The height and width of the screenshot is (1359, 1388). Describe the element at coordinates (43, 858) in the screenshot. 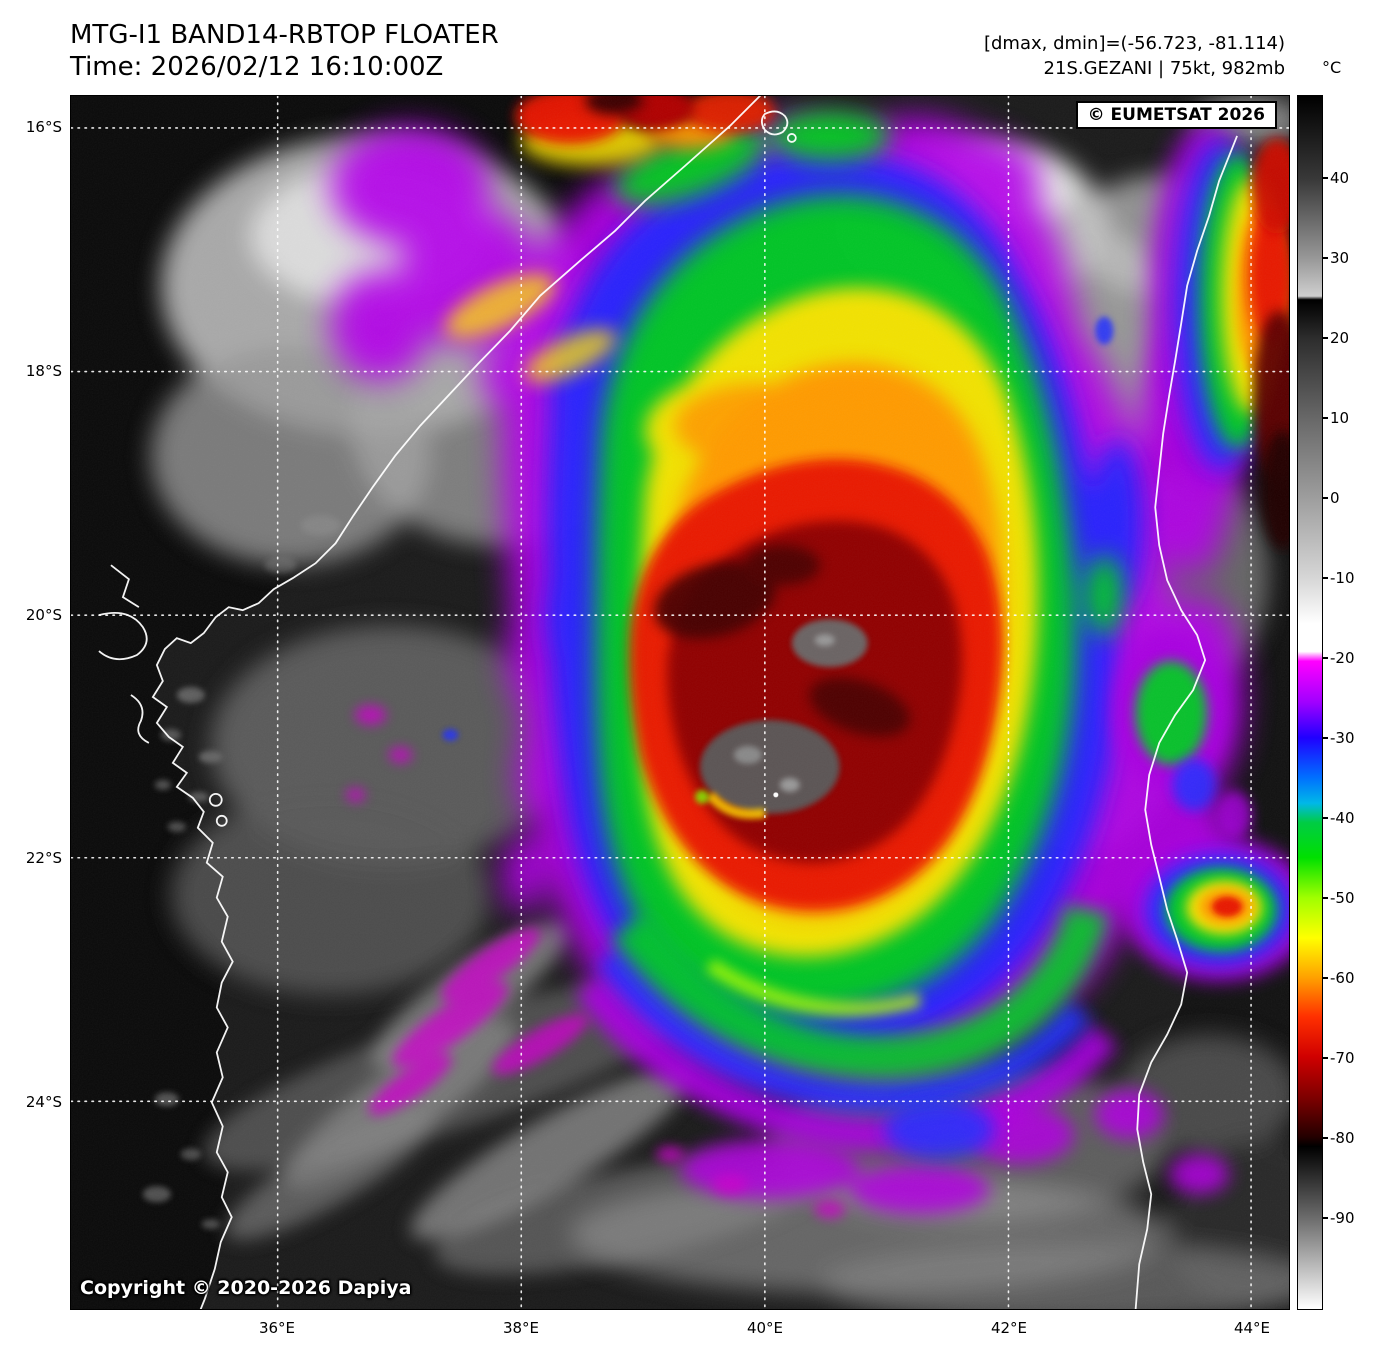

I see `lat-label: 22°S` at that location.